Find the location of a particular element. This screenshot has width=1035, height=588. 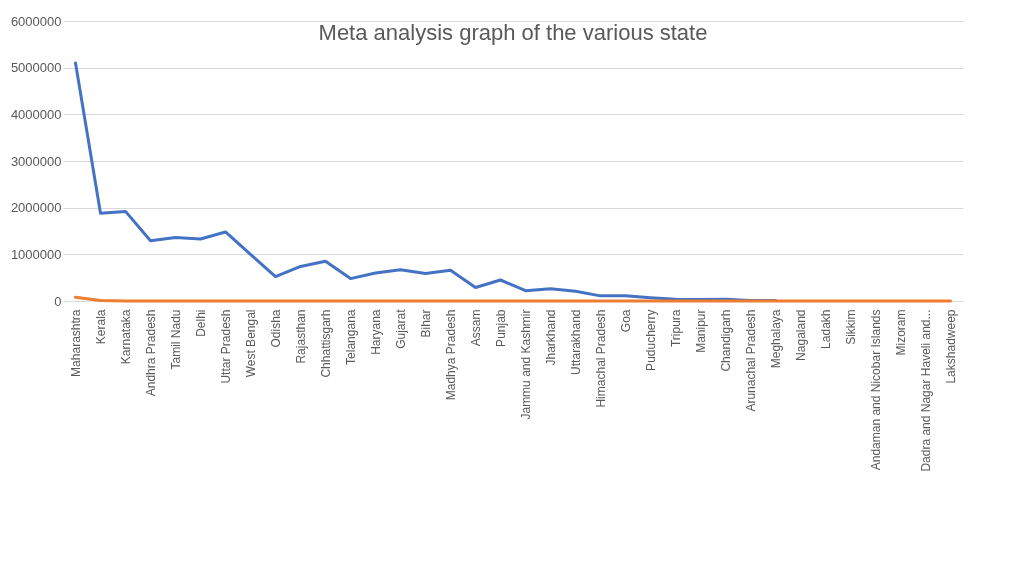

y-tick-label: 5000000 is located at coordinates (36, 68).